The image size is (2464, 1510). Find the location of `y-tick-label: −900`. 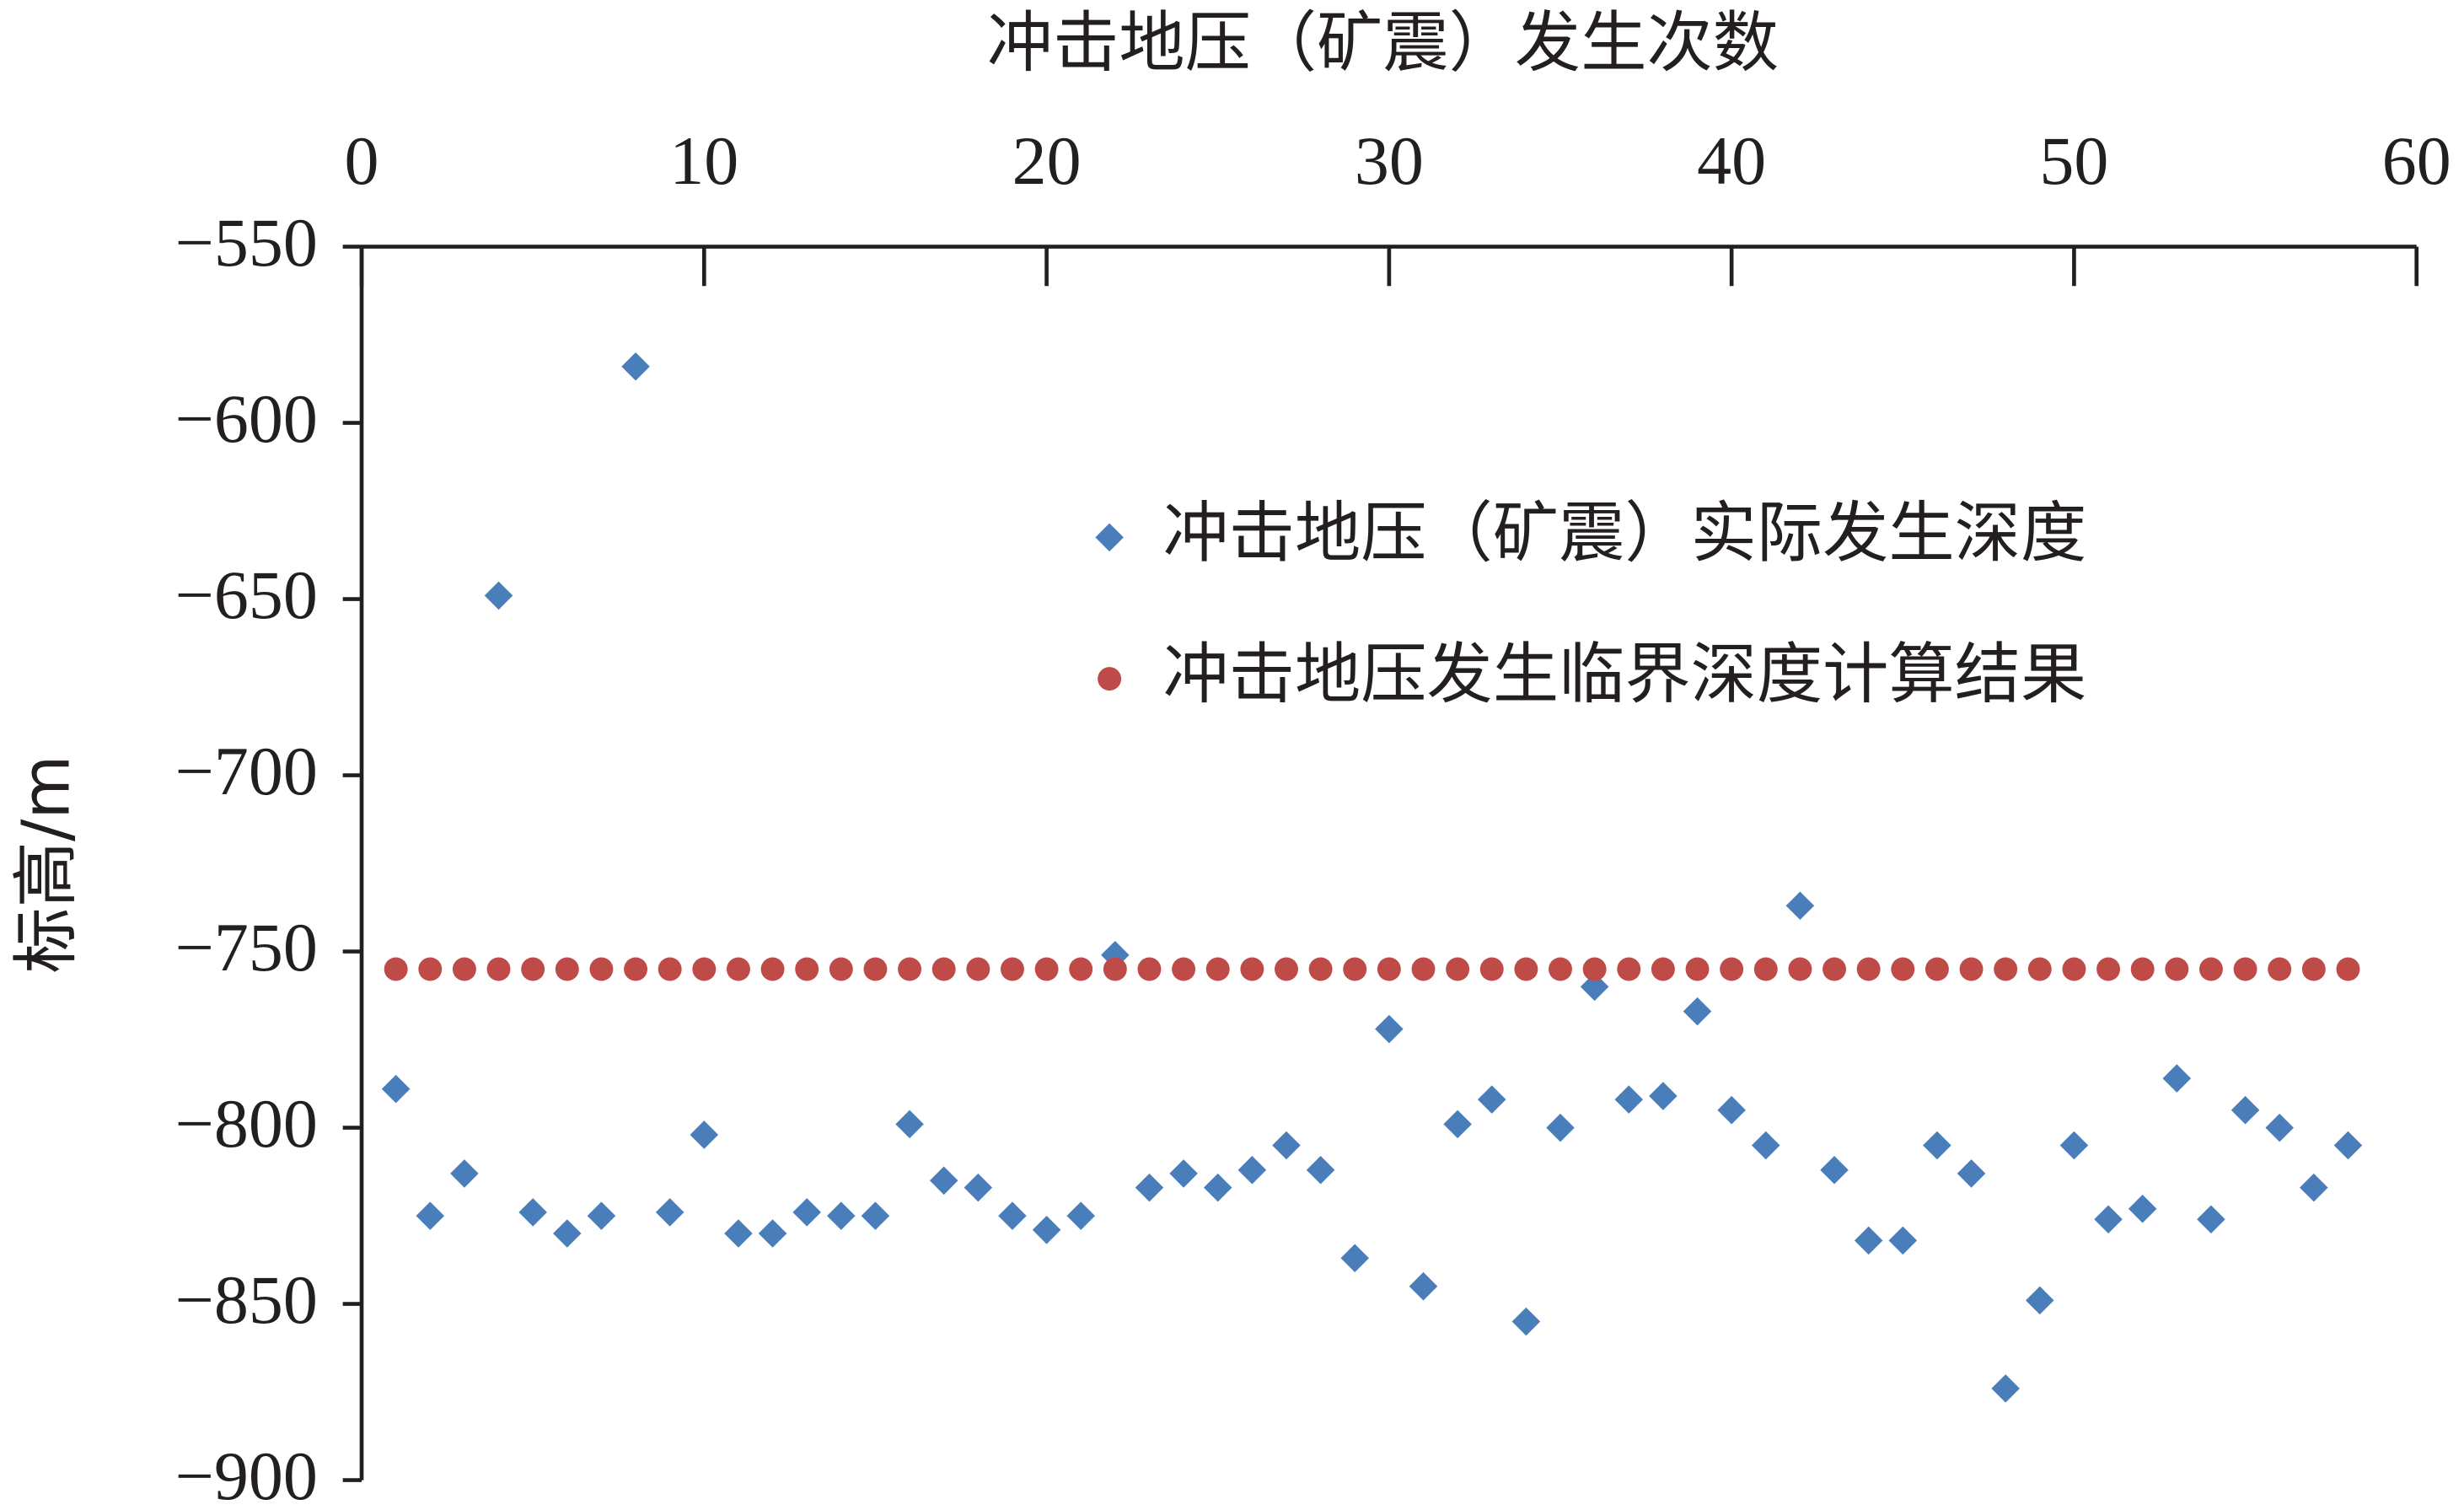

y-tick-label: −900 is located at coordinates (246, 1473).